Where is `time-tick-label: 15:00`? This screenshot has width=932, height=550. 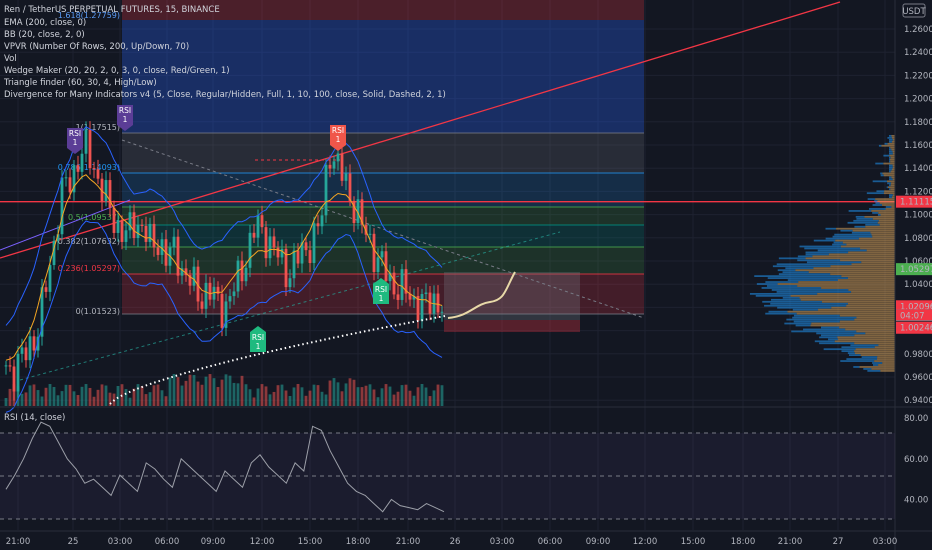
time-tick-label: 15:00 is located at coordinates (693, 542).